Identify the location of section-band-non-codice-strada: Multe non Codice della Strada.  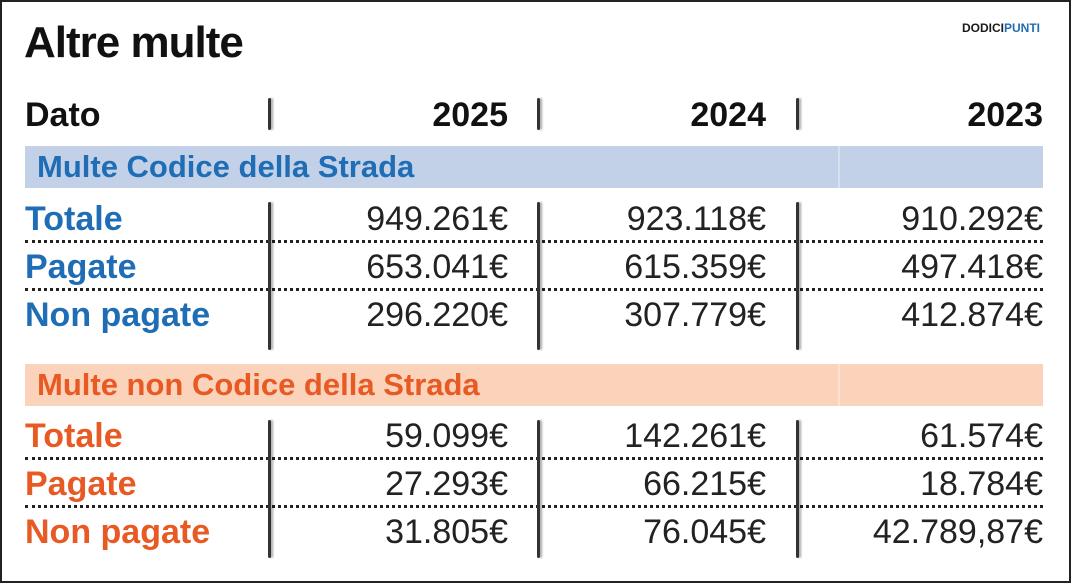
(534, 385).